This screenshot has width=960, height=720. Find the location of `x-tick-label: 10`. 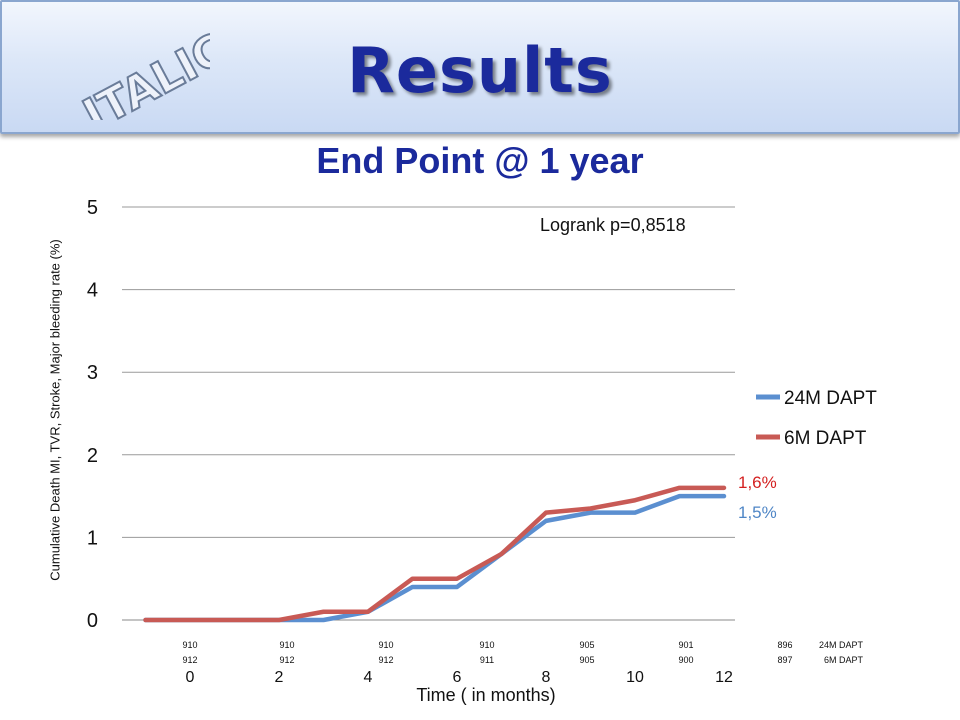

x-tick-label: 10 is located at coordinates (635, 677).